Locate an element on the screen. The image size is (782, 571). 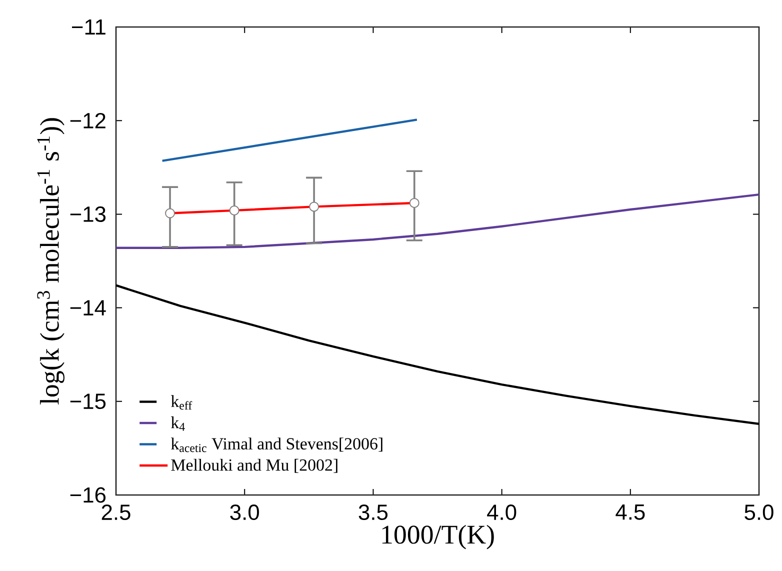
y-axis-title: log(k (cm$^{3}$ molecule$^{-1}$ s$^{-1}$)) is located at coordinates (50, 261).